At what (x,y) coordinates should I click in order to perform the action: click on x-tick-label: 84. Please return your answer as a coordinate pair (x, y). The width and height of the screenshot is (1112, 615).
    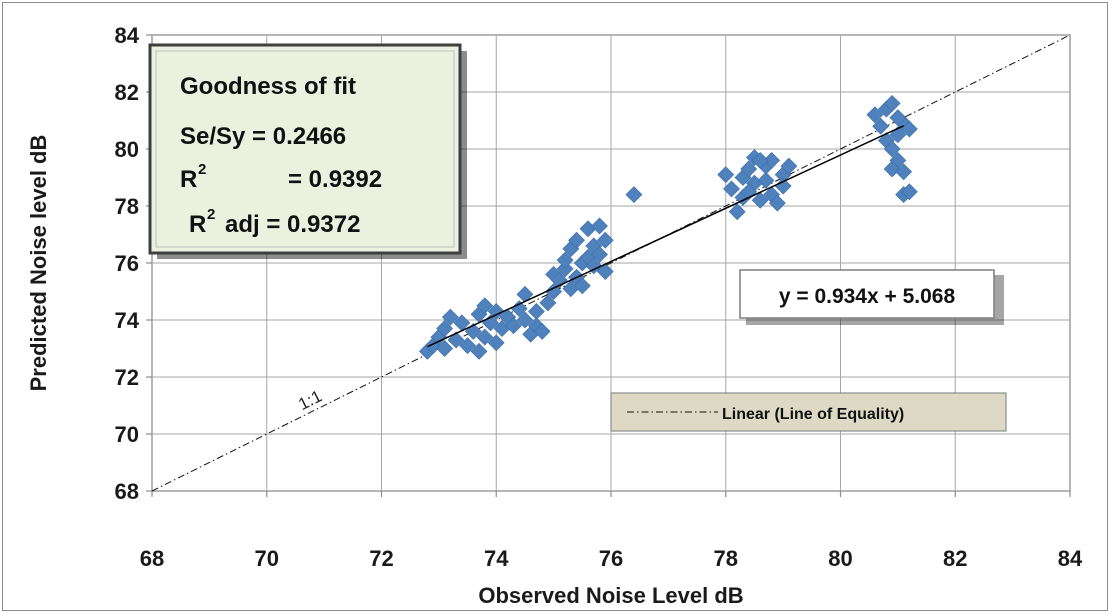
    Looking at the image, I should click on (1070, 558).